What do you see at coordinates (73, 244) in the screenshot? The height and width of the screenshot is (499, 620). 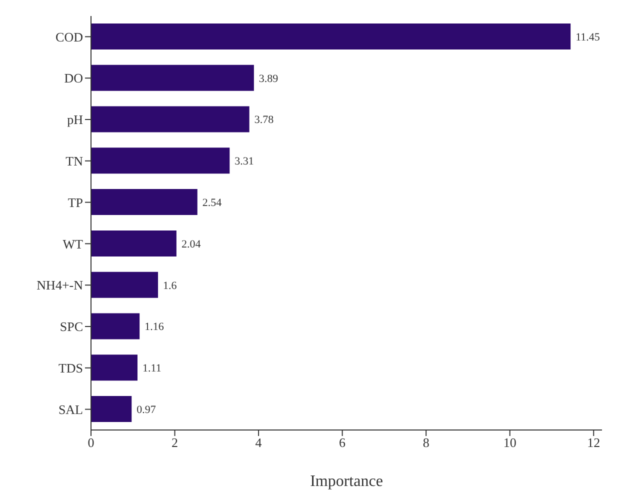 I see `y-tick-label: WT` at bounding box center [73, 244].